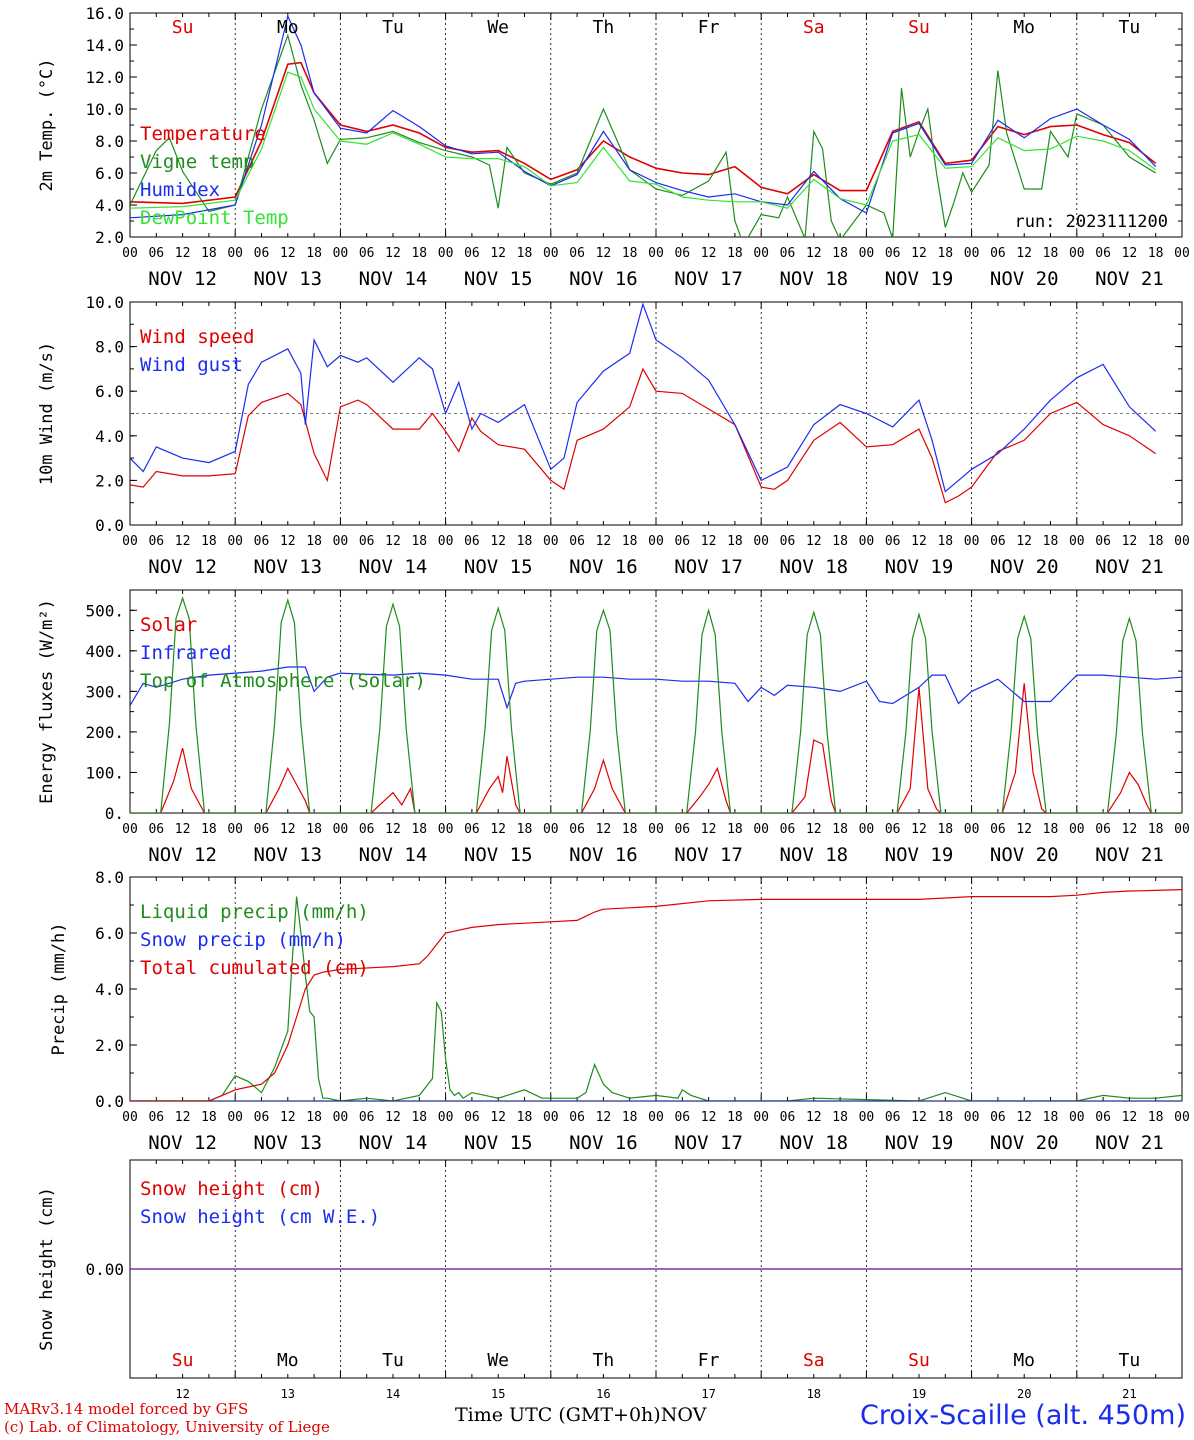 This screenshot has height=1440, width=1194. I want to click on day-number-label: 15, so click(498, 1394).